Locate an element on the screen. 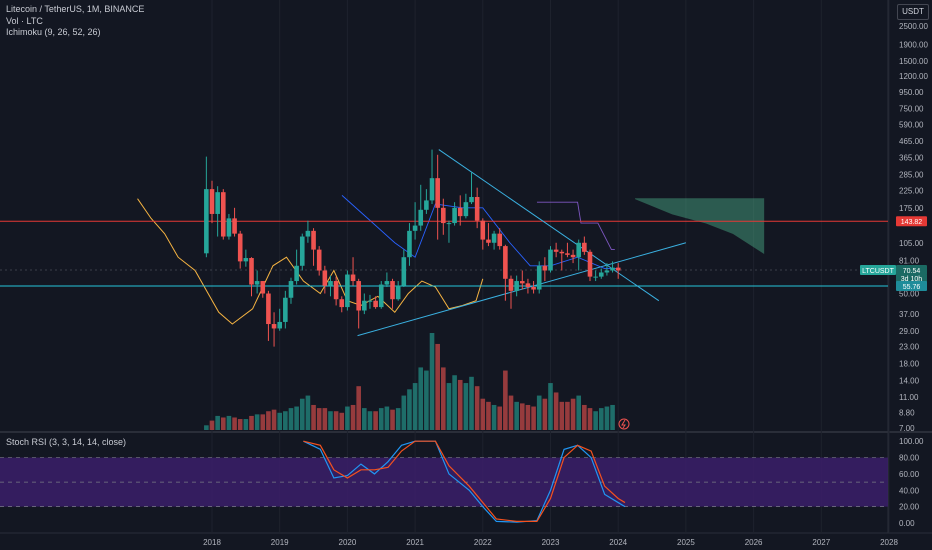 The height and width of the screenshot is (550, 932). down-trendline is located at coordinates (549, 225).